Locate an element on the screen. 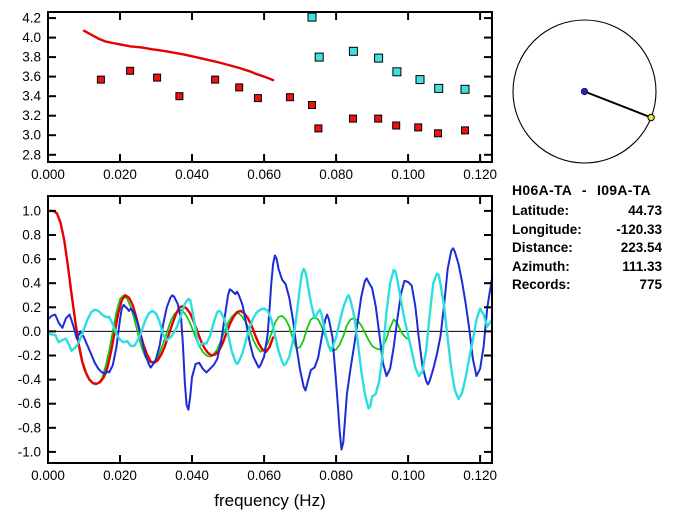  y-tick-label: -0.6 is located at coordinates (29, 403).